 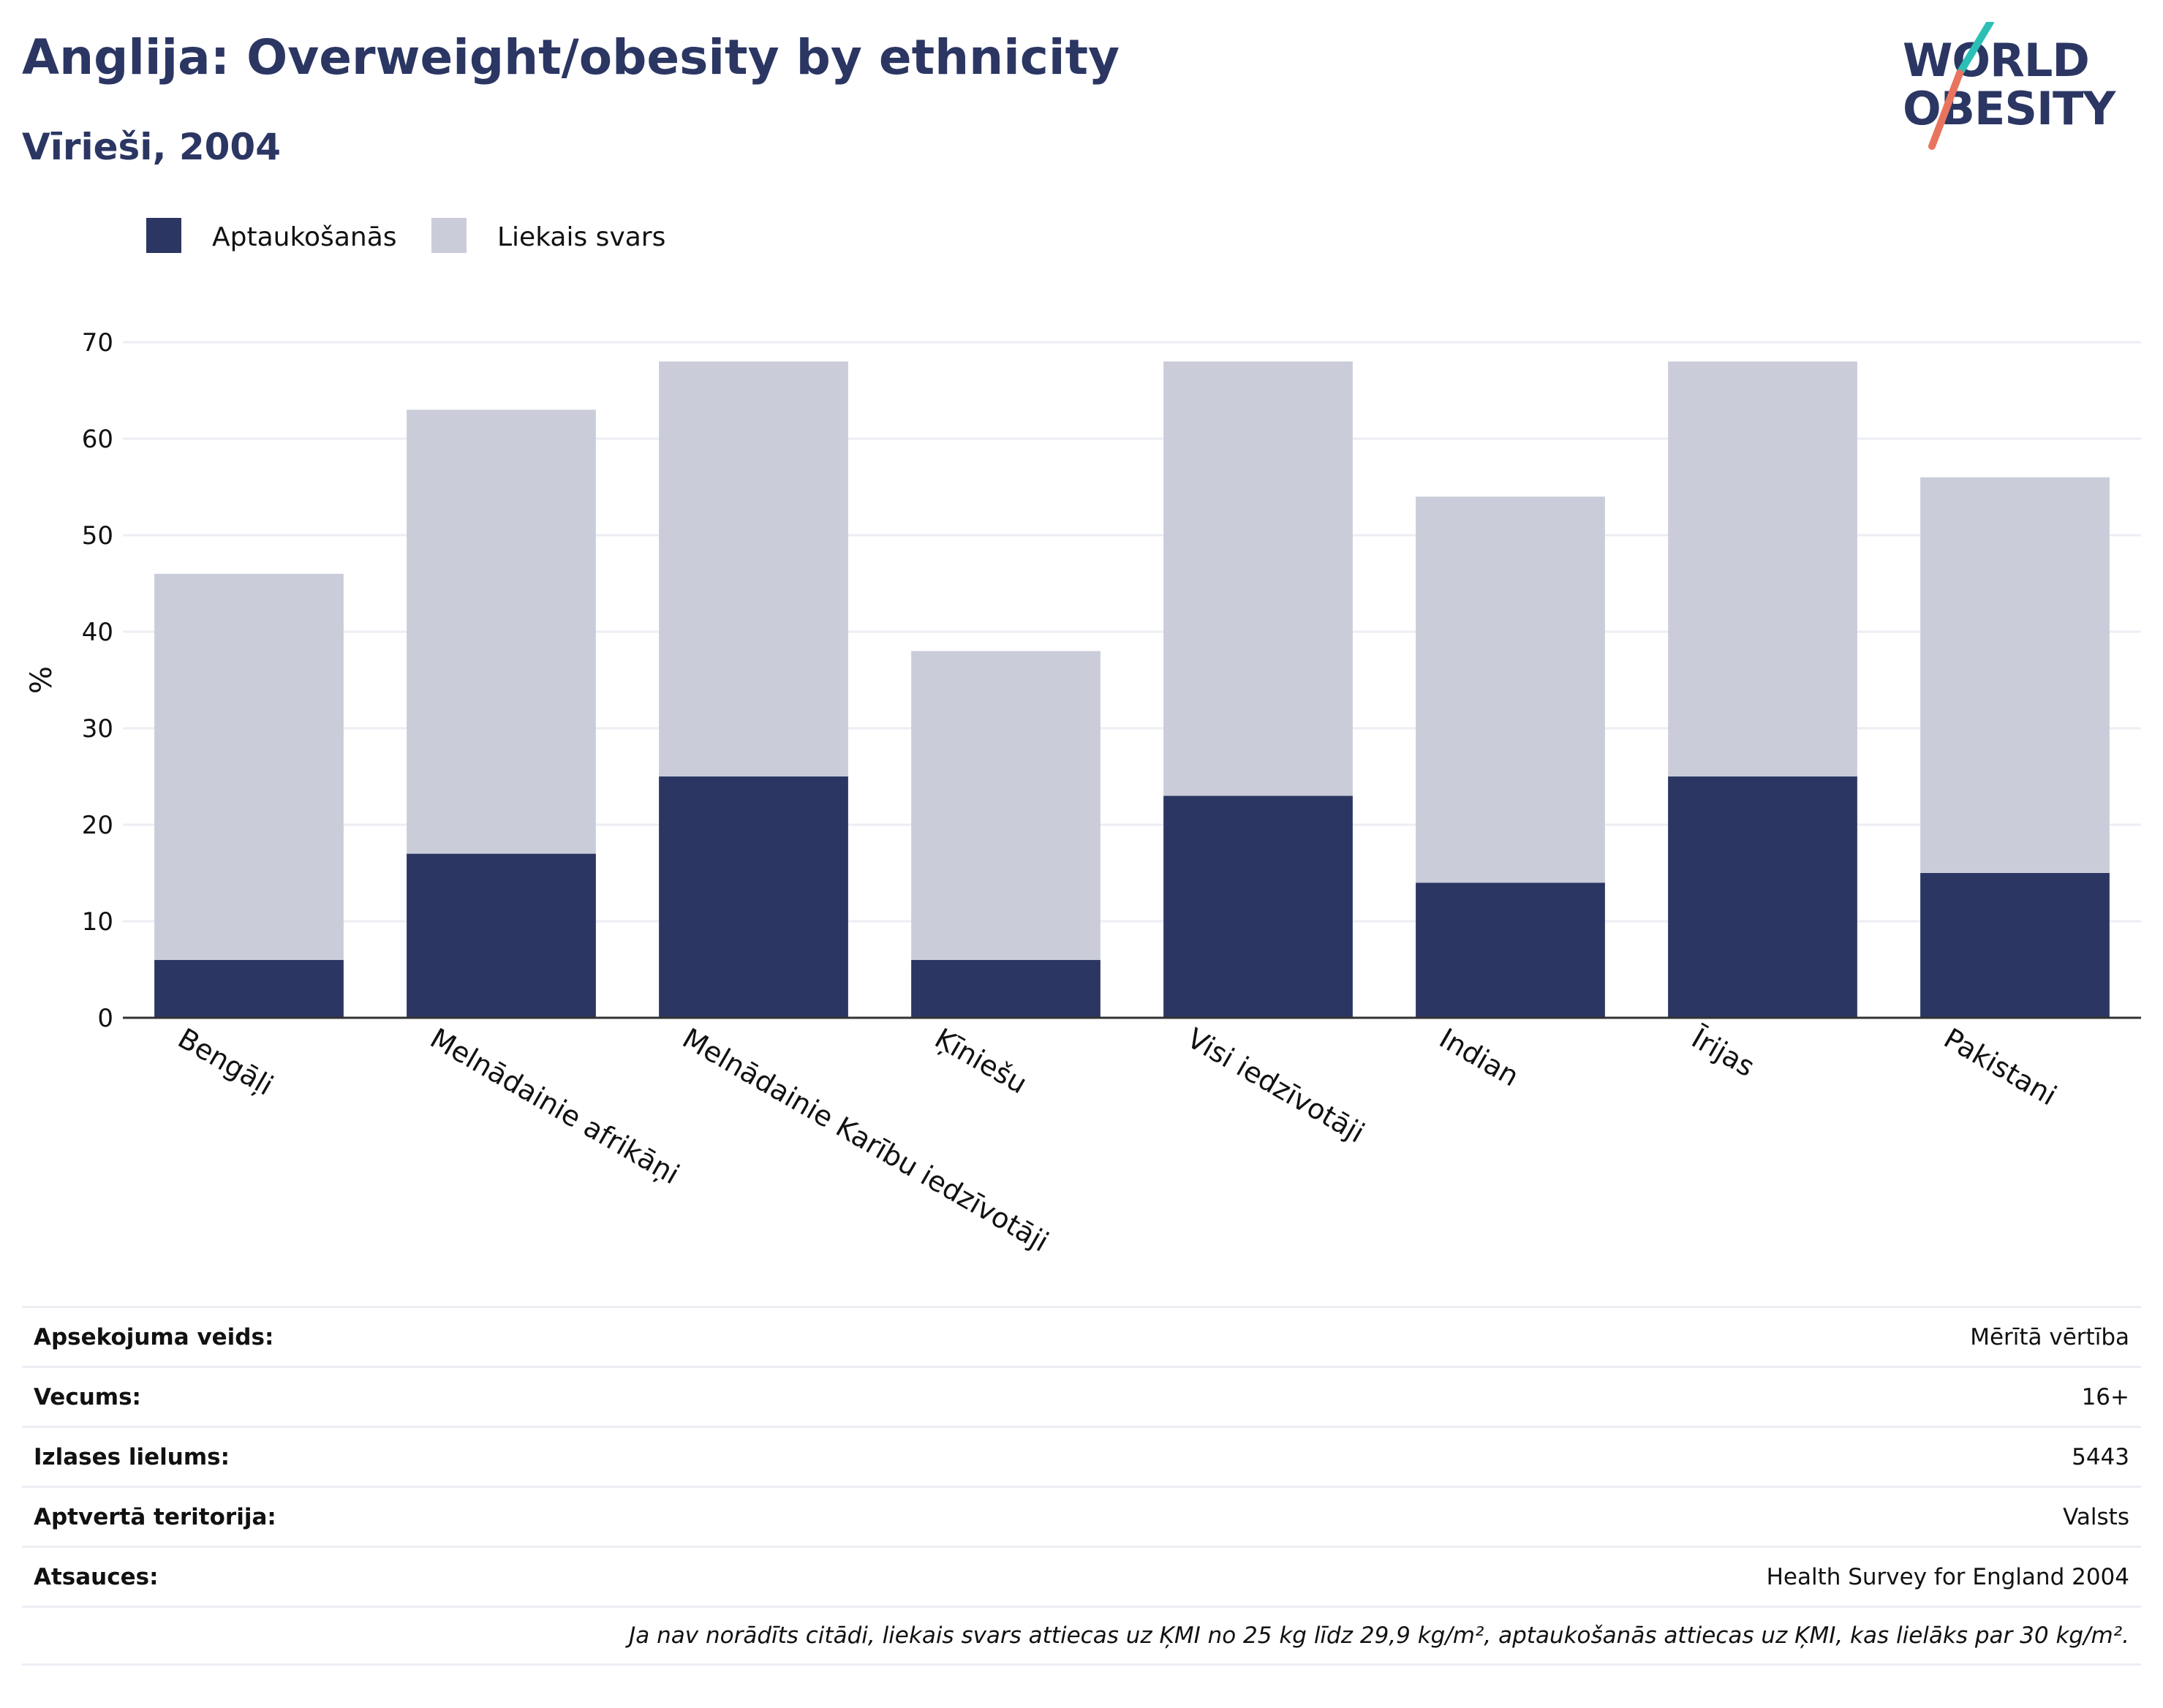 What do you see at coordinates (105, 1018) in the screenshot?
I see `y-tick-label: 0` at bounding box center [105, 1018].